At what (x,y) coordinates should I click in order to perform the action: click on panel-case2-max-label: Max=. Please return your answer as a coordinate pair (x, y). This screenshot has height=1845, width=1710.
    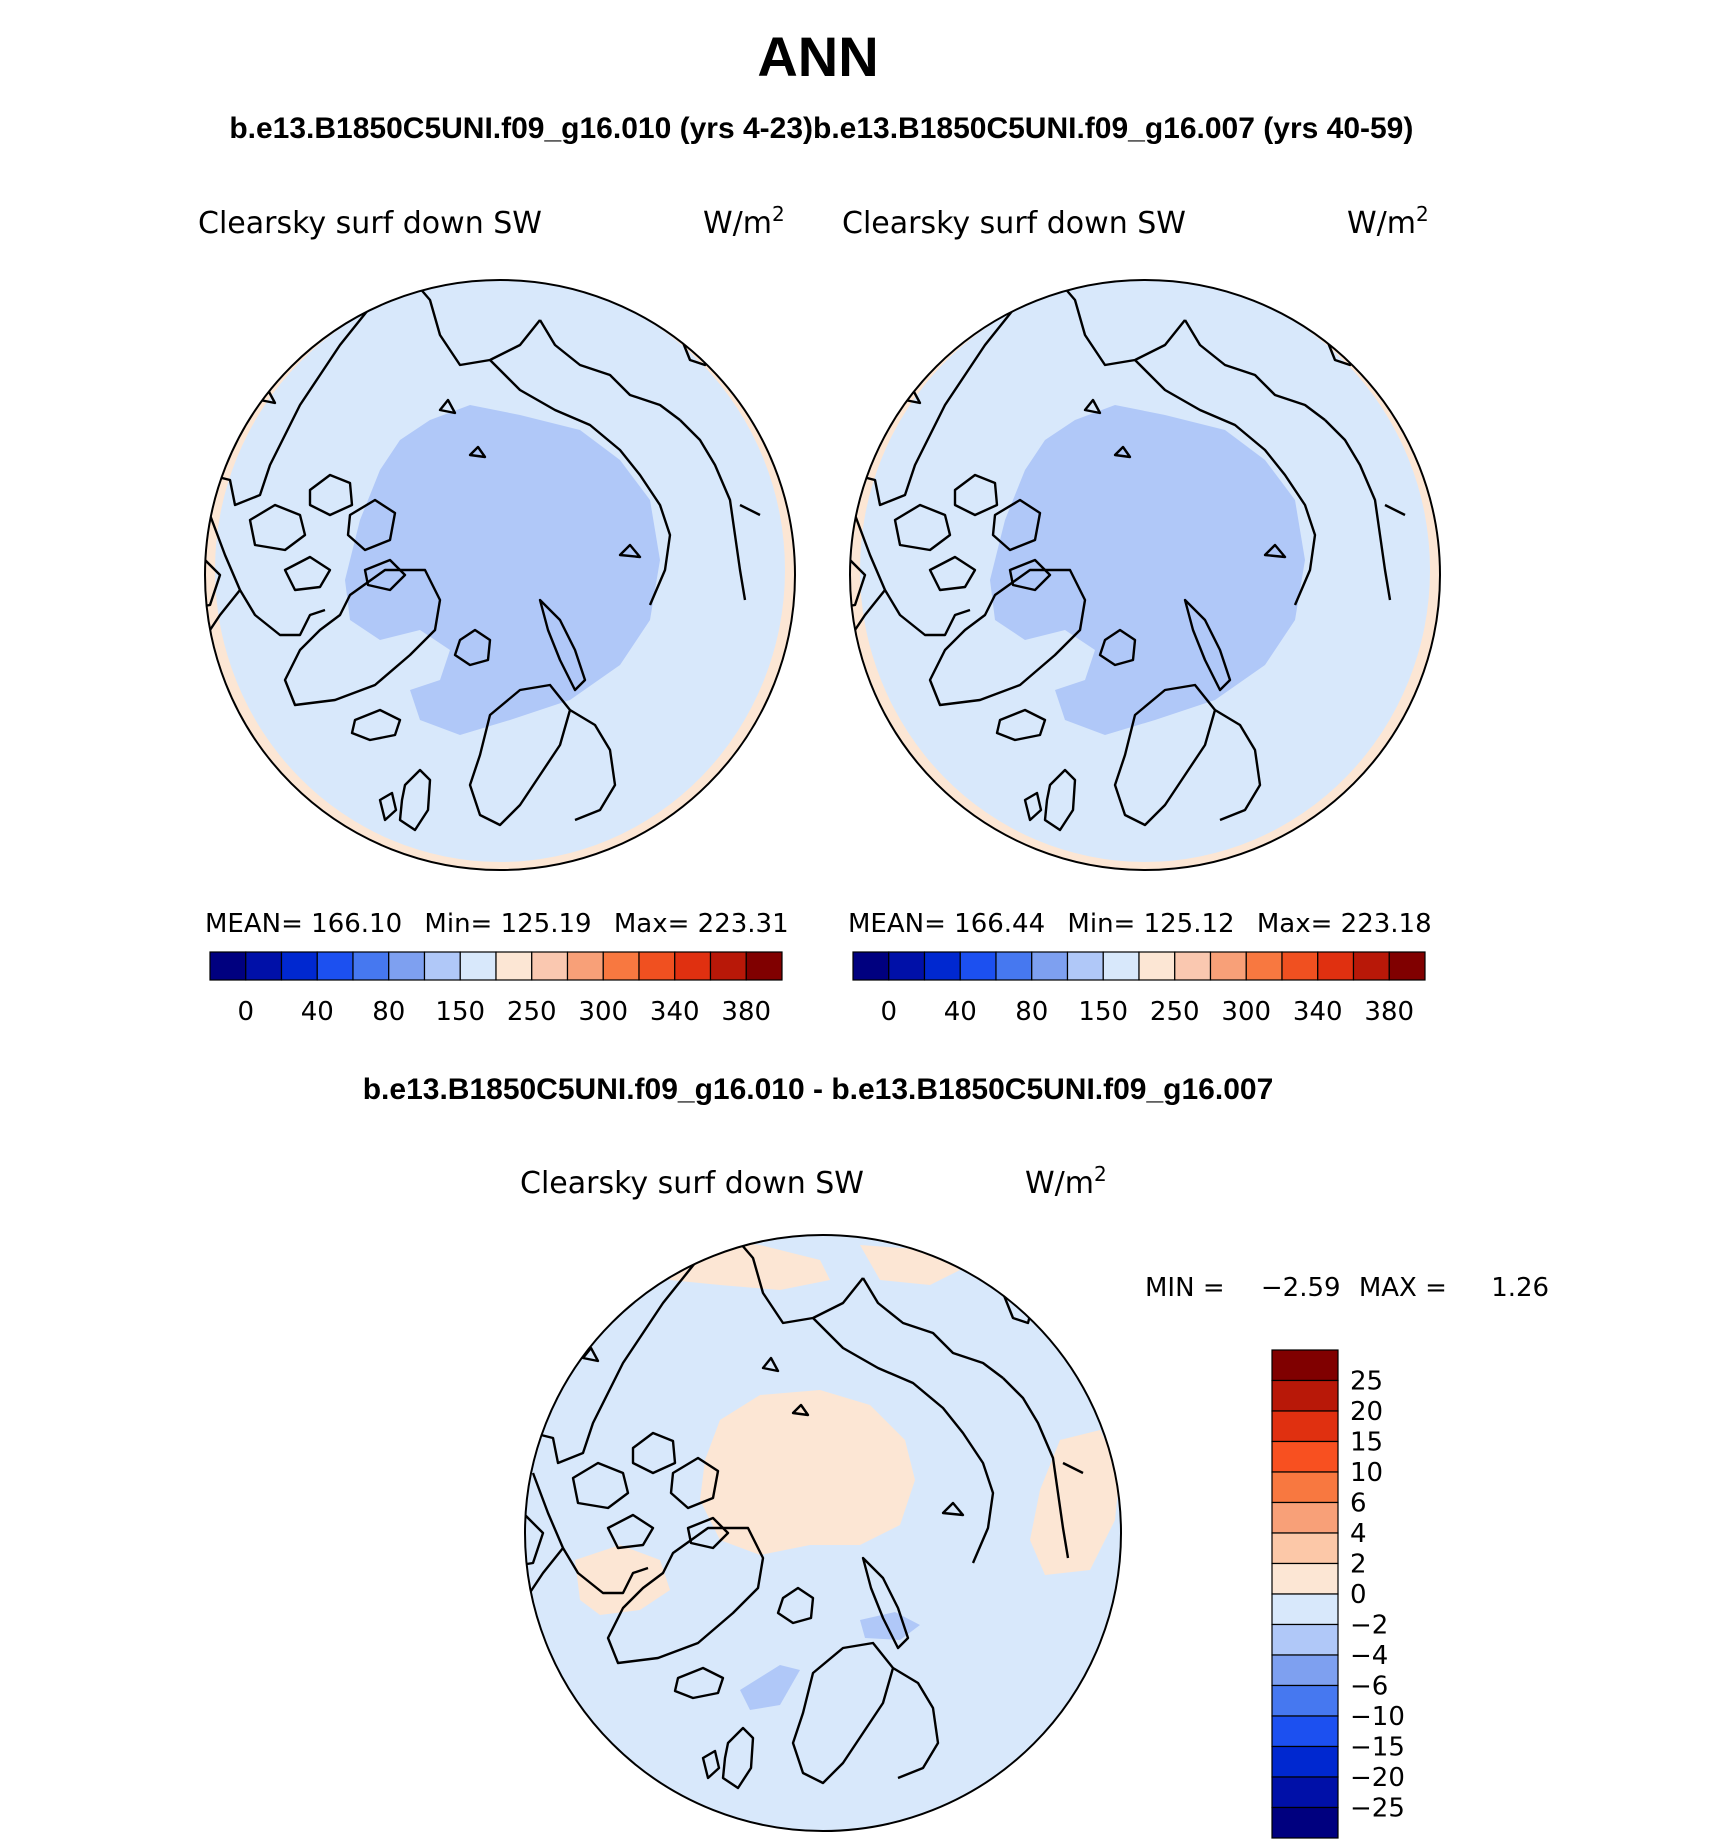
    Looking at the image, I should click on (1295, 924).